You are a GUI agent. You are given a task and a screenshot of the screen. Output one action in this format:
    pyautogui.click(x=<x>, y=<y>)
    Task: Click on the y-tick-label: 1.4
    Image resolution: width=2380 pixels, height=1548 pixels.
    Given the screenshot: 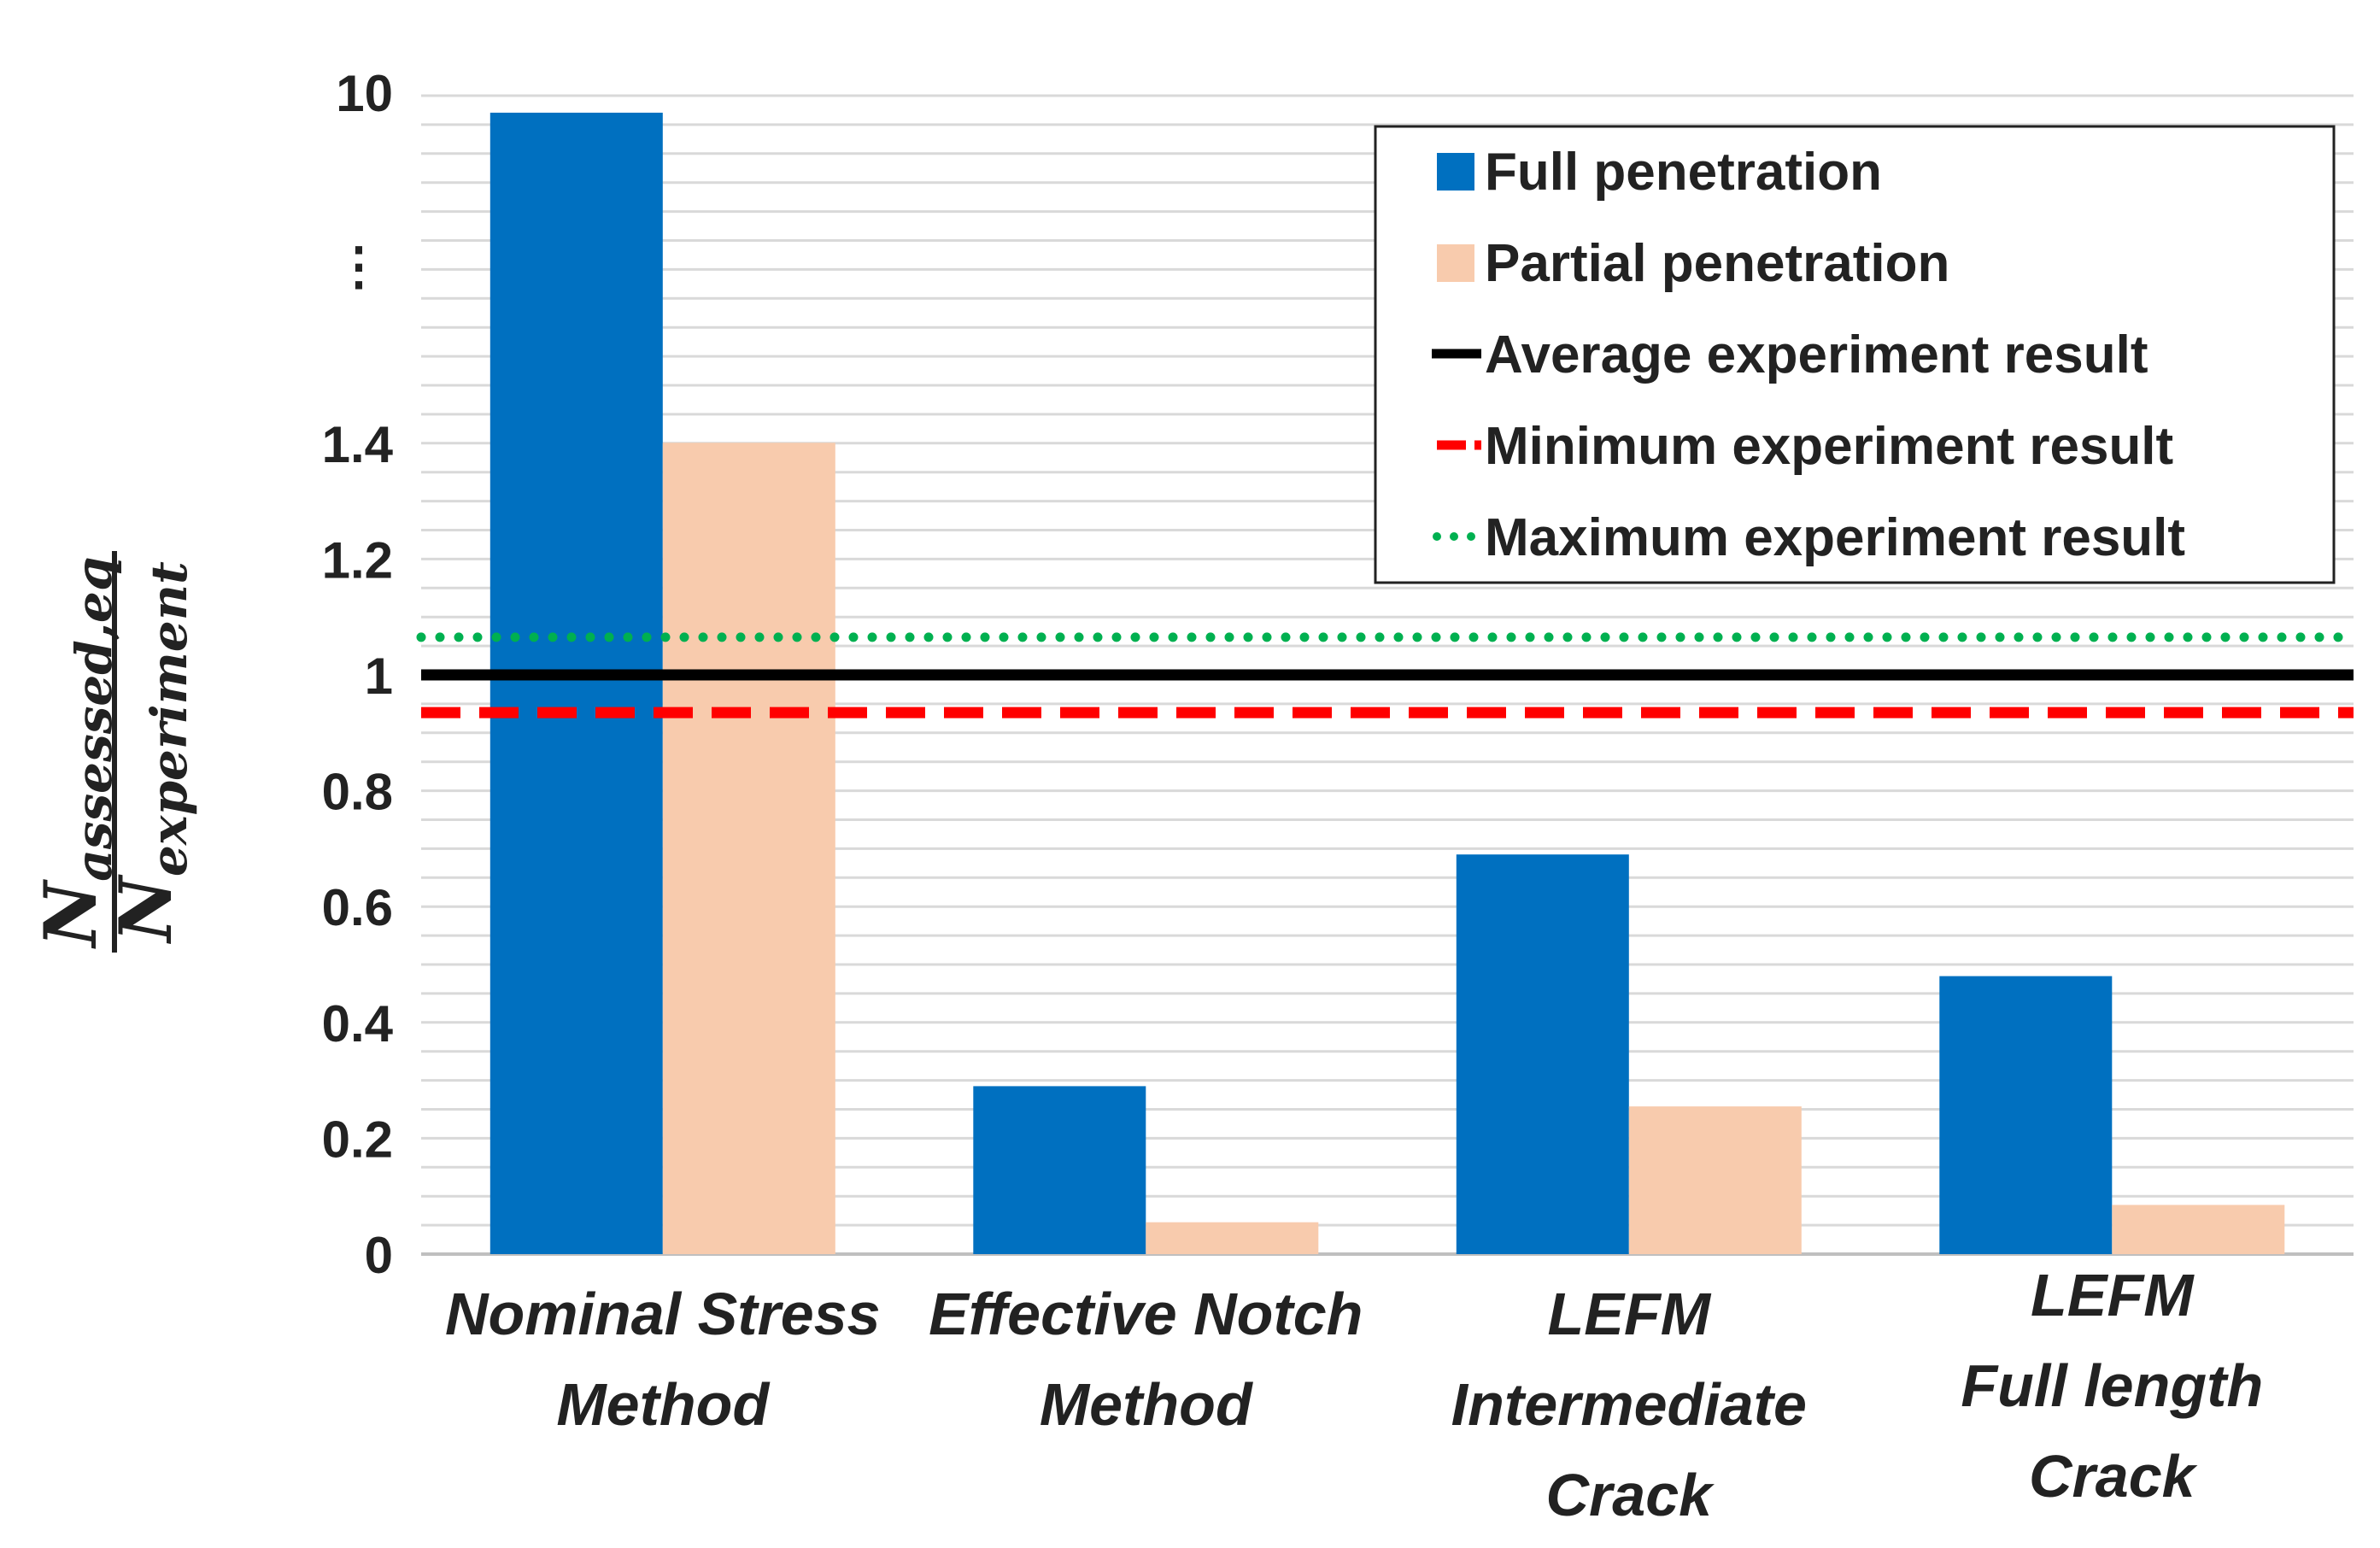 What is the action you would take?
    pyautogui.click(x=358, y=445)
    